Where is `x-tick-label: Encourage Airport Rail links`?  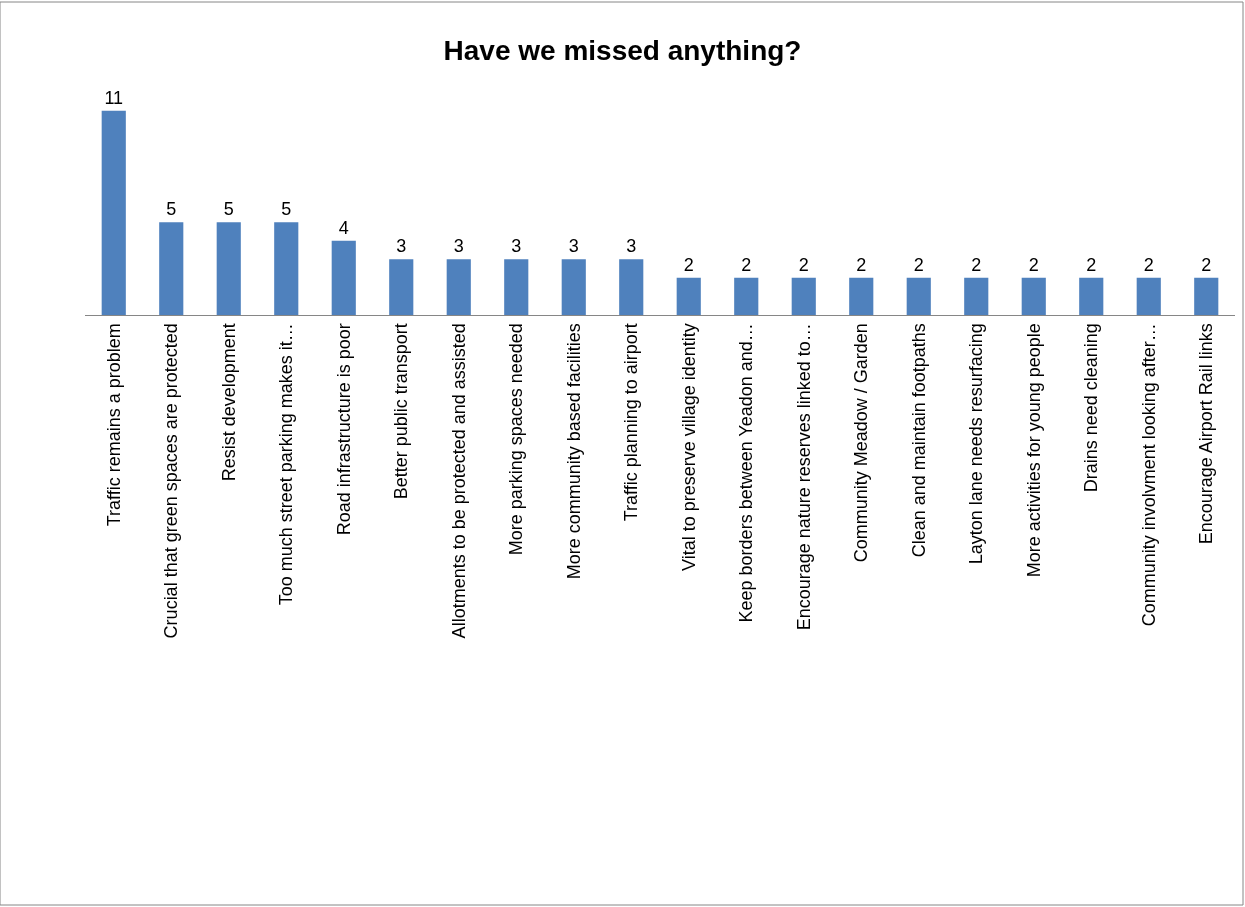 x-tick-label: Encourage Airport Rail links is located at coordinates (1206, 434).